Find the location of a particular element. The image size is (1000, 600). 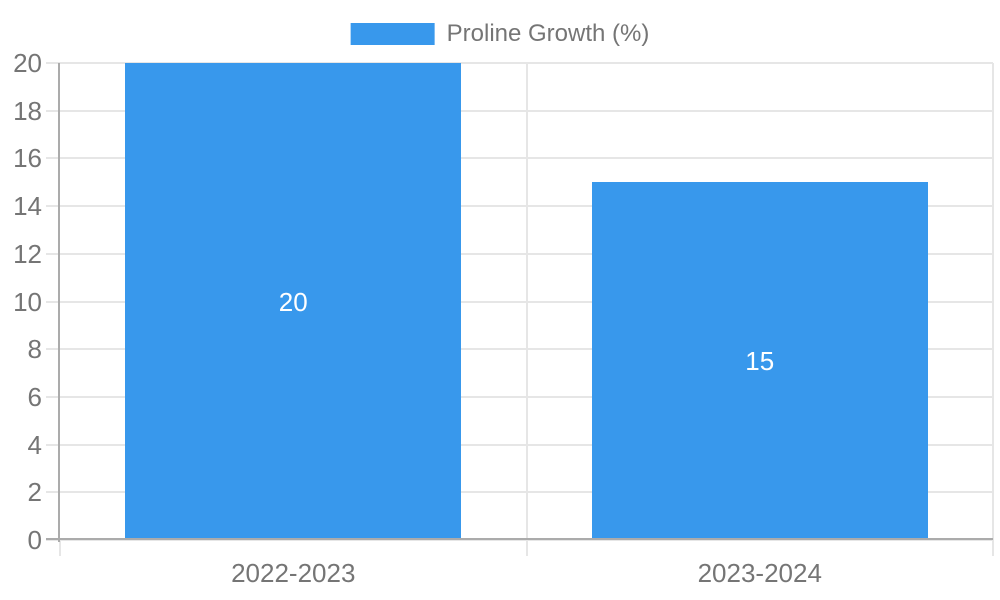

y-tick-label: 16 is located at coordinates (27, 158).